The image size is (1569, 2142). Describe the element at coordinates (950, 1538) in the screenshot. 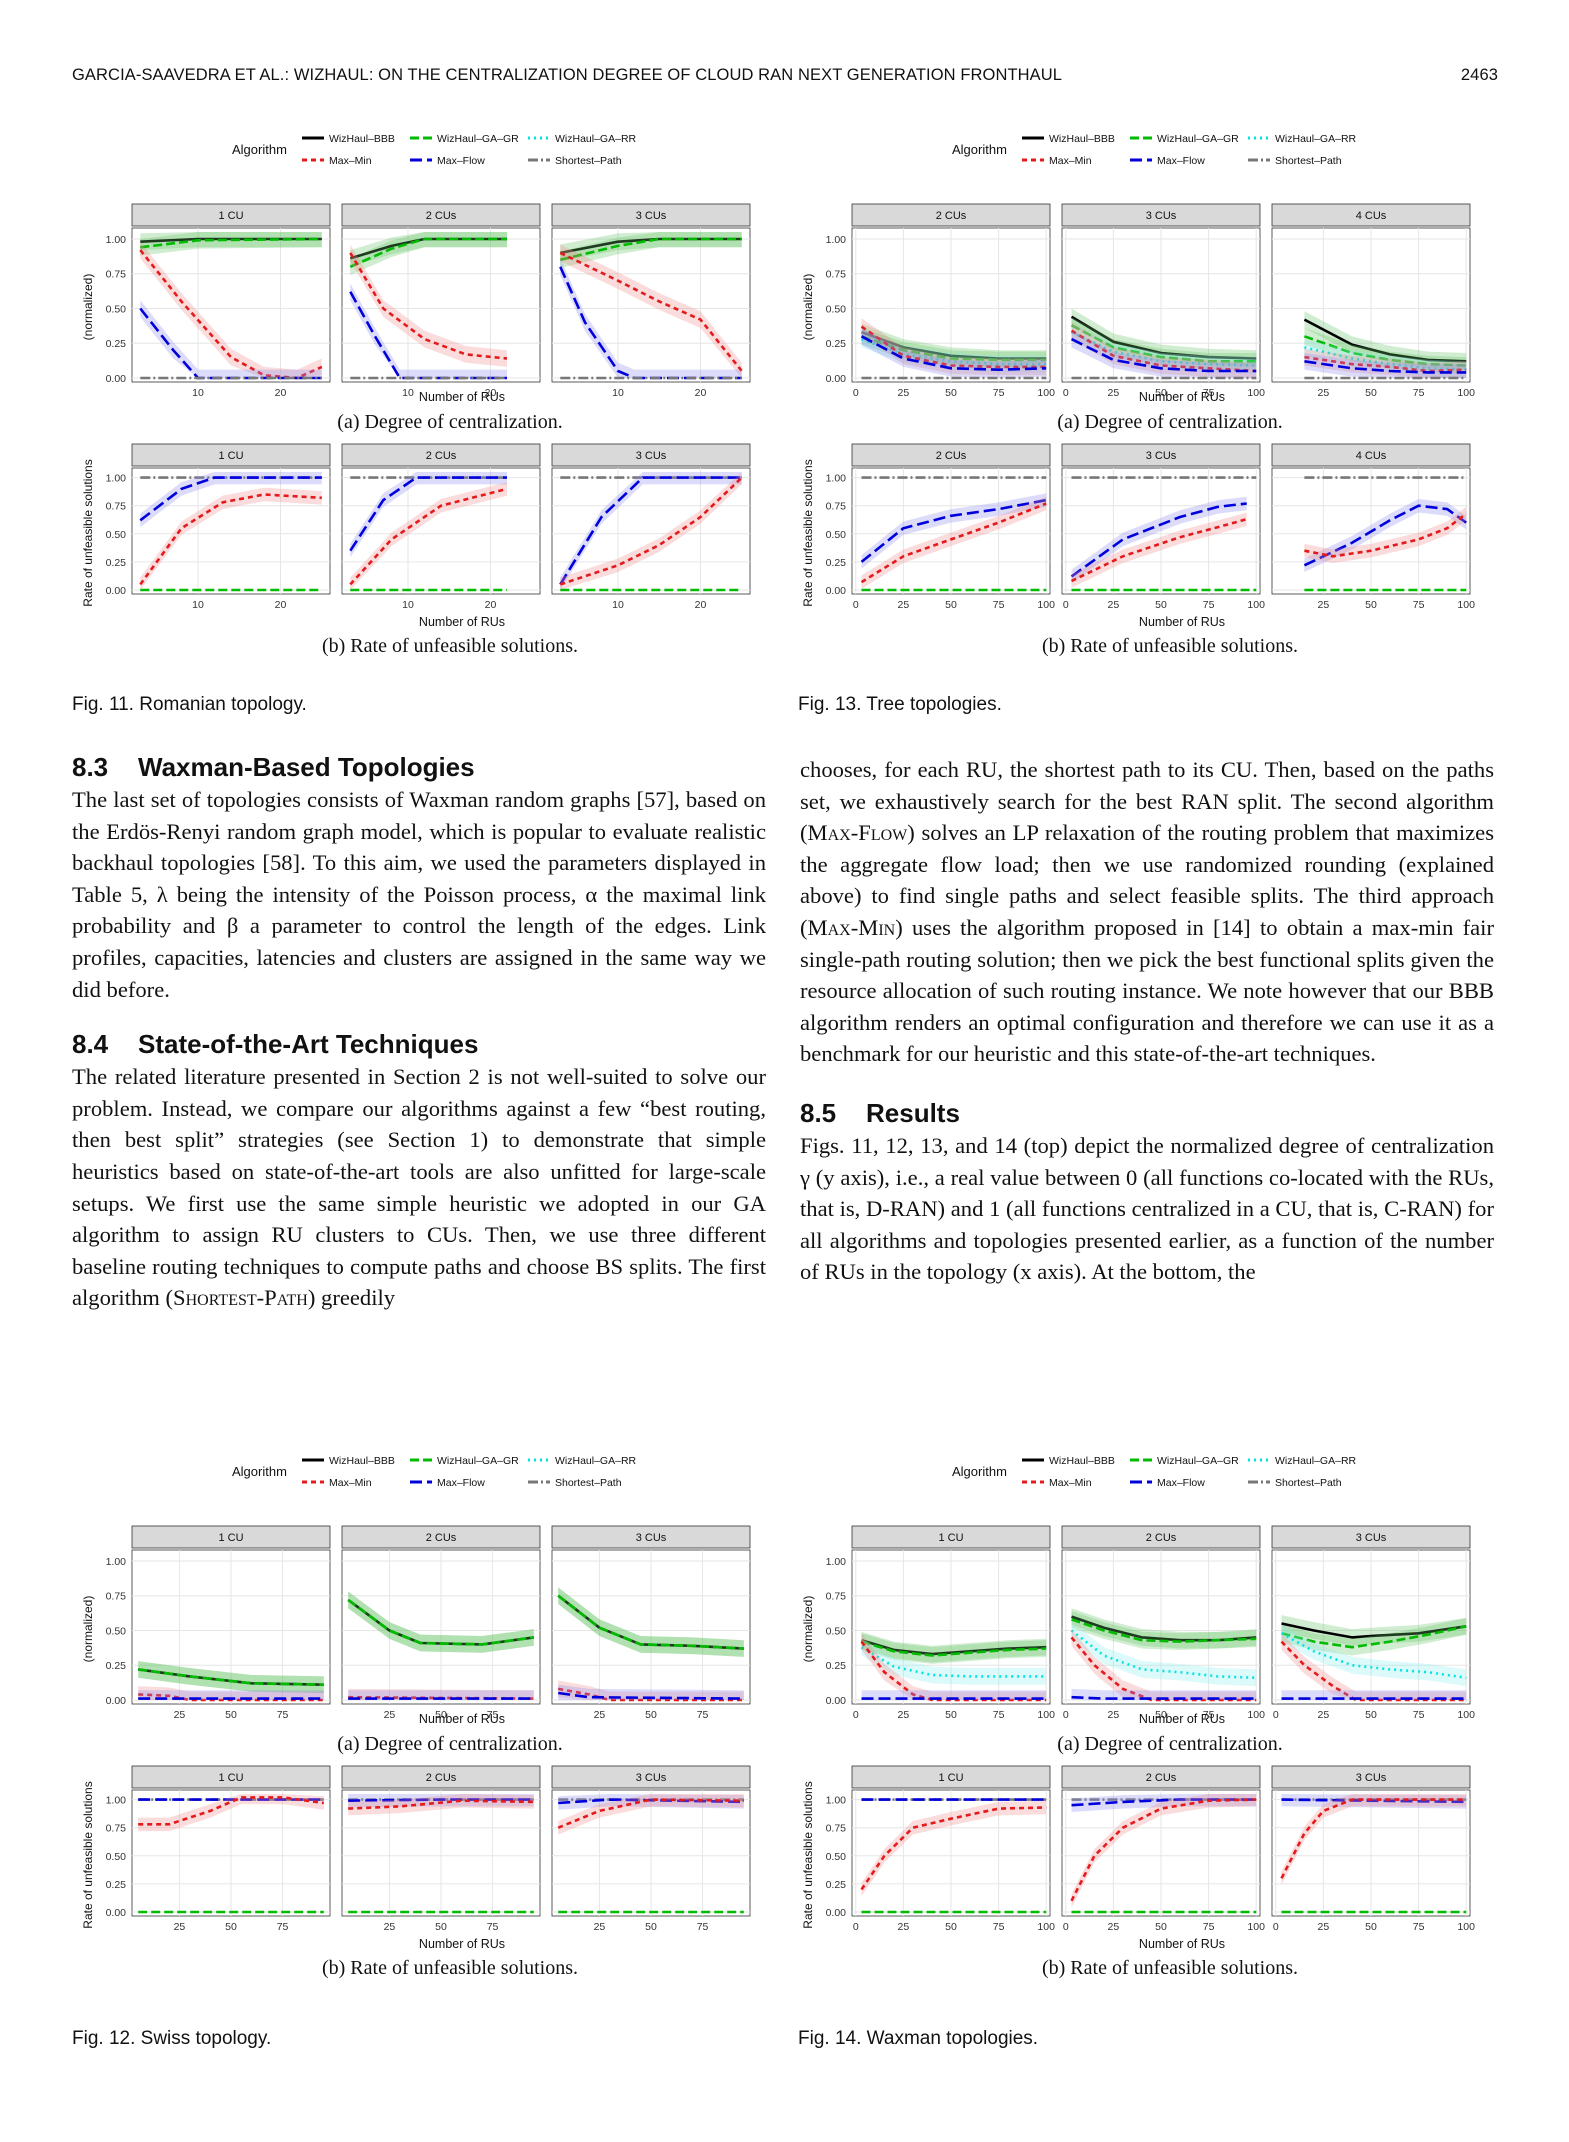

I see `facet-label: 1 CU` at that location.